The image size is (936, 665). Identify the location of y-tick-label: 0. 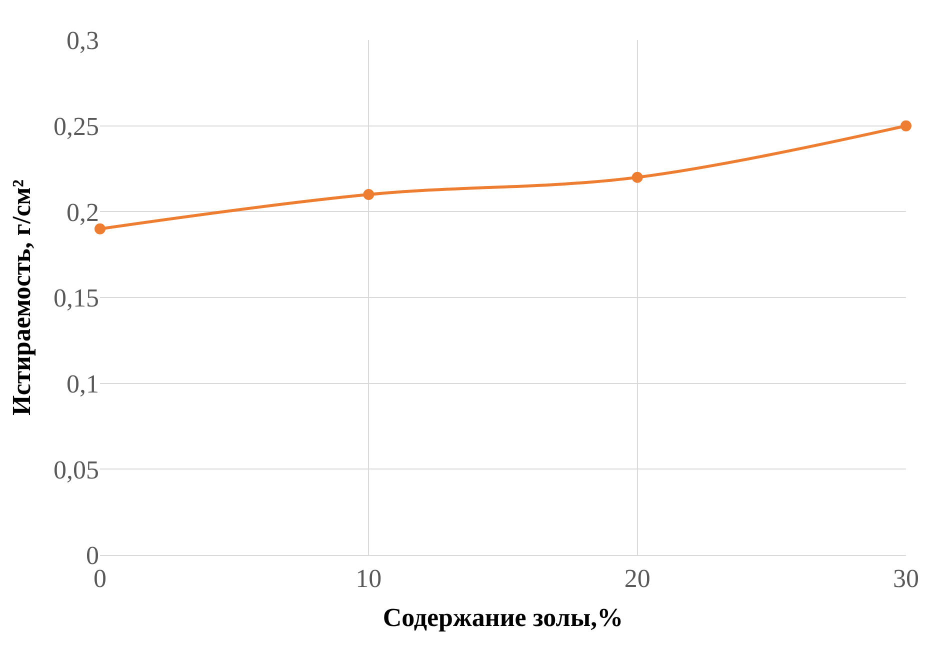
(92, 555).